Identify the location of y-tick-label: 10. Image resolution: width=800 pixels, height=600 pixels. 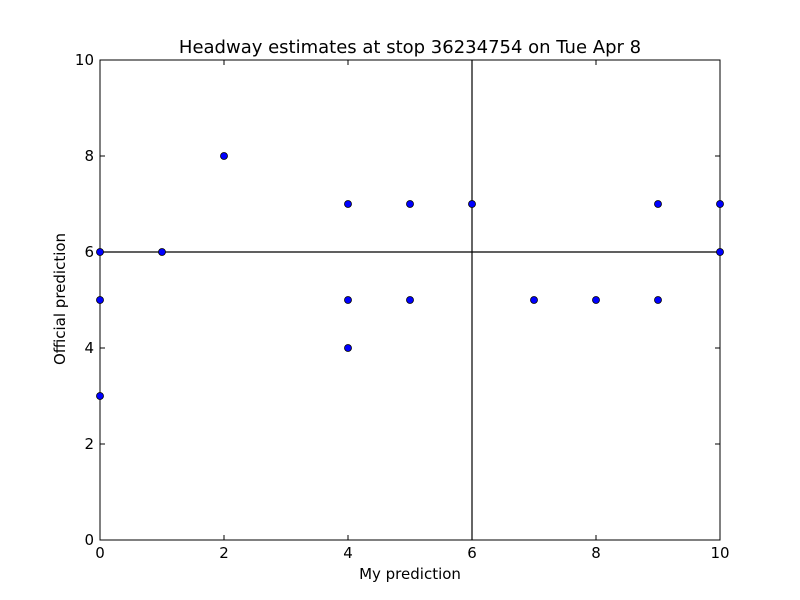
(84, 60).